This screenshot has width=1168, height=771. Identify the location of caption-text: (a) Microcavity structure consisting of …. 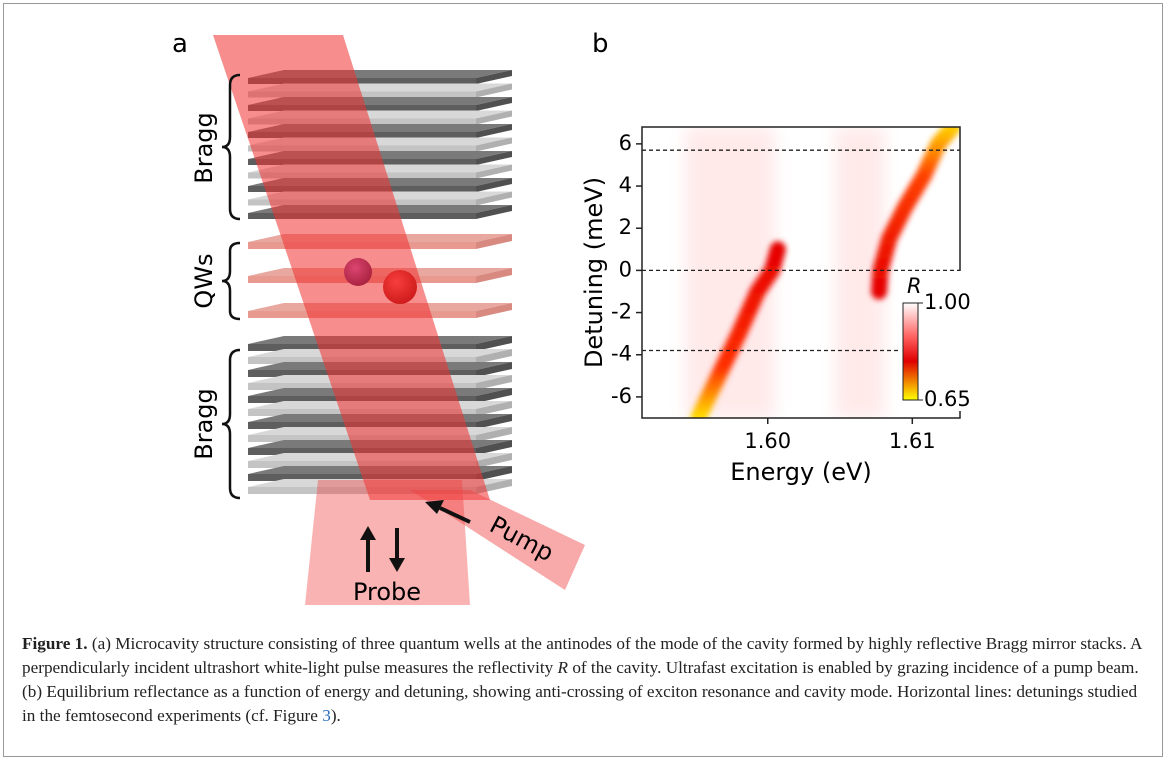
(582, 655).